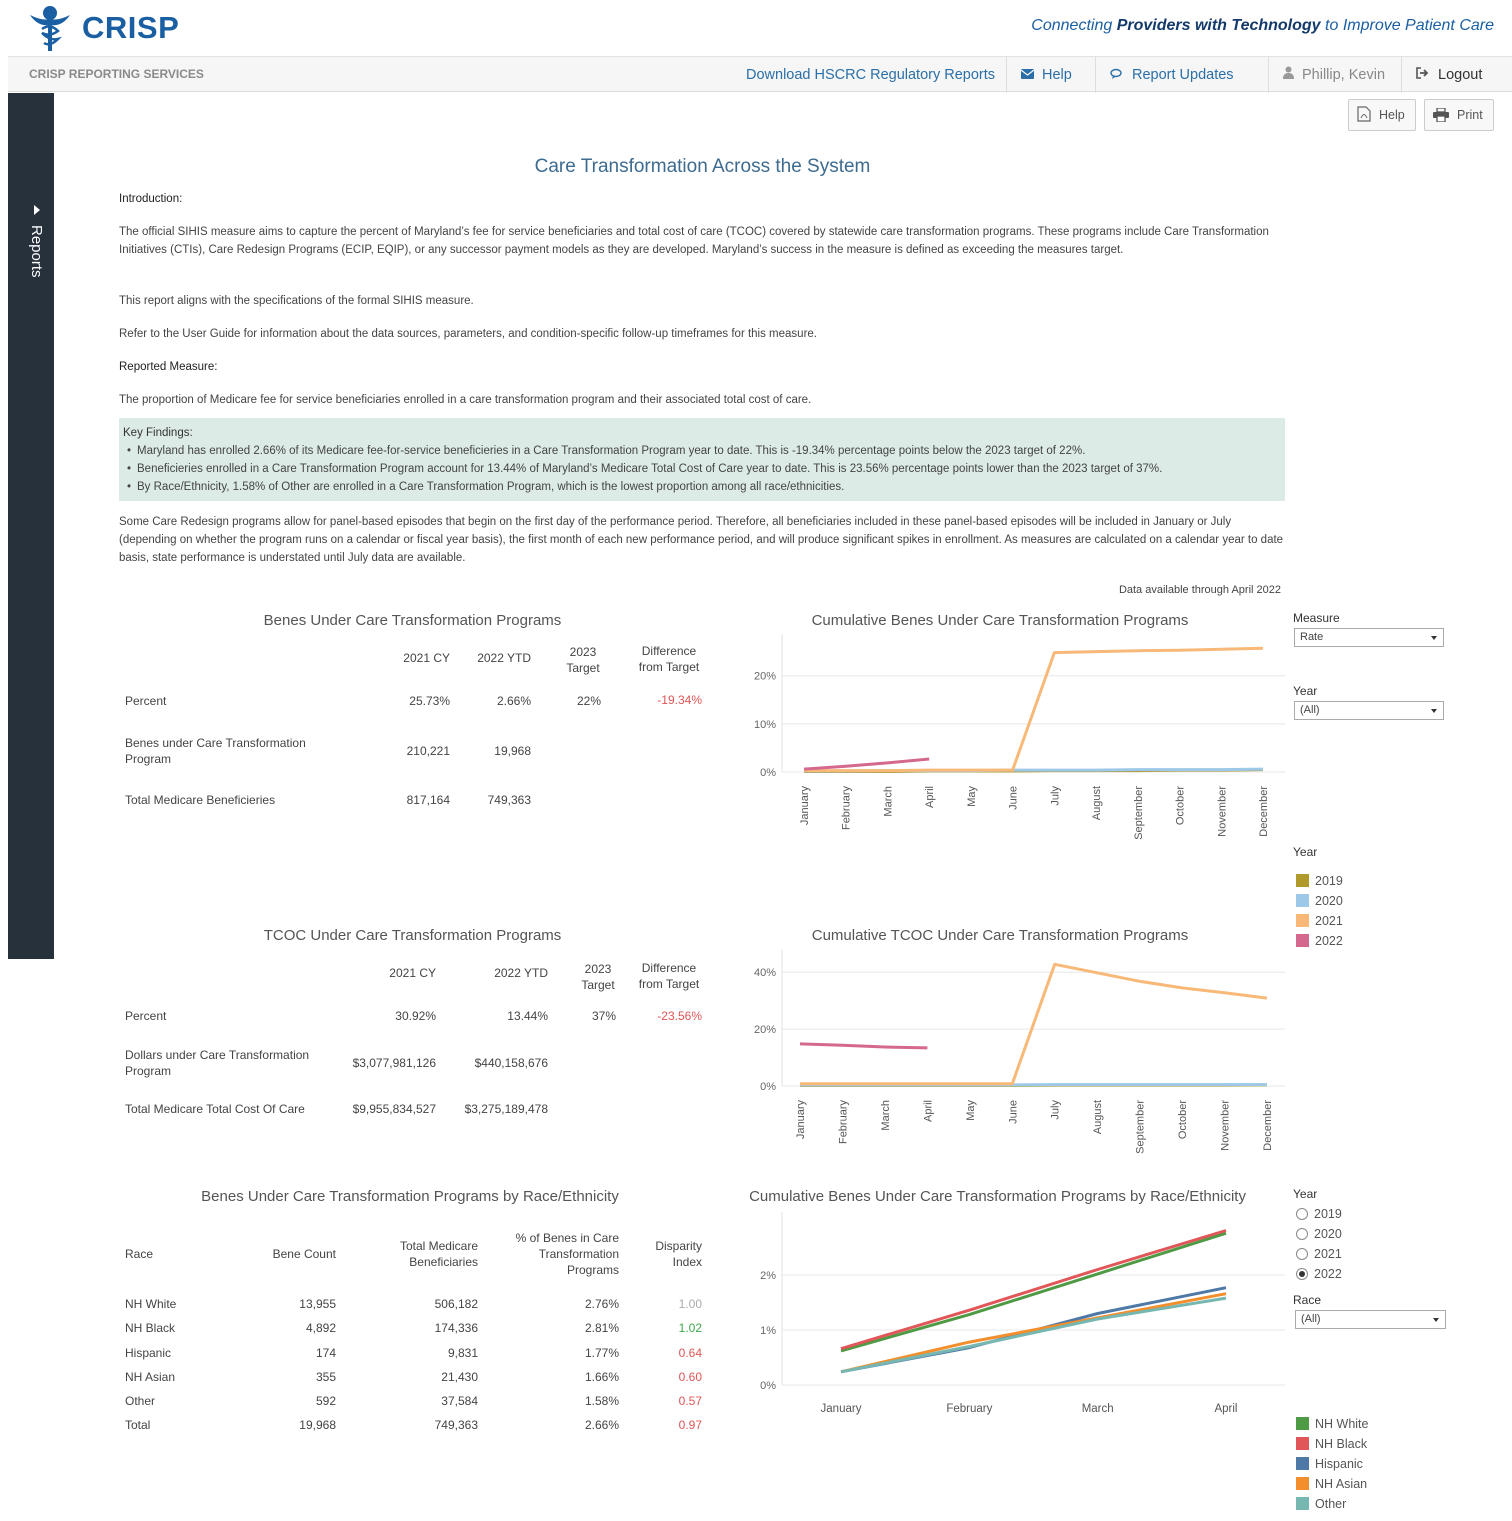 The height and width of the screenshot is (1521, 1512). Describe the element at coordinates (31, 526) in the screenshot. I see `reports-sidebar: Reports` at that location.